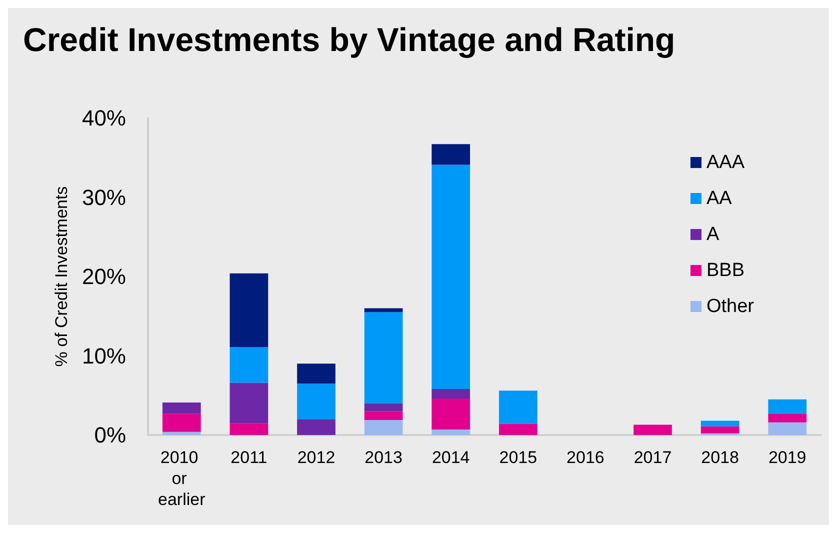 The height and width of the screenshot is (533, 837). What do you see at coordinates (104, 355) in the screenshot?
I see `y-tick-label: 10%` at bounding box center [104, 355].